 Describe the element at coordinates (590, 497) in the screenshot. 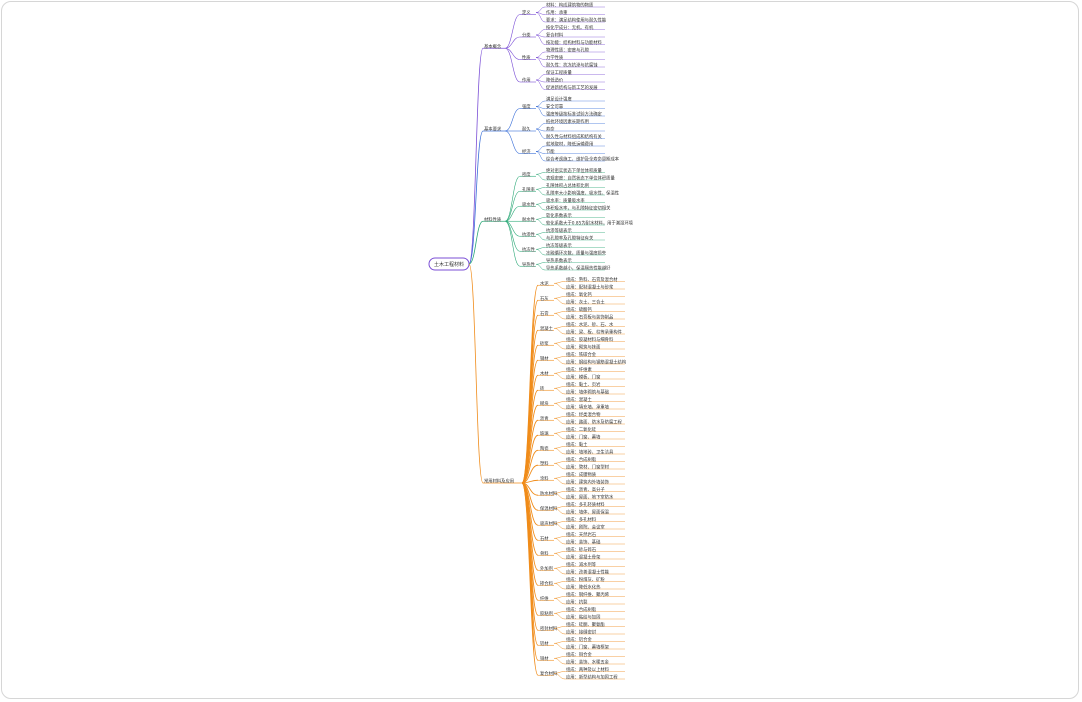

I see `leaf-label: 应用：屋面、地下室防水` at that location.